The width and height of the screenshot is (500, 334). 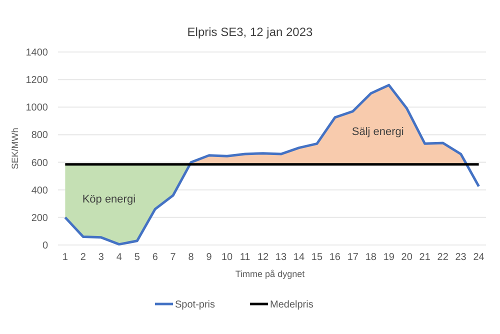 What do you see at coordinates (39, 163) in the screenshot?
I see `y-tick-label: 600` at bounding box center [39, 163].